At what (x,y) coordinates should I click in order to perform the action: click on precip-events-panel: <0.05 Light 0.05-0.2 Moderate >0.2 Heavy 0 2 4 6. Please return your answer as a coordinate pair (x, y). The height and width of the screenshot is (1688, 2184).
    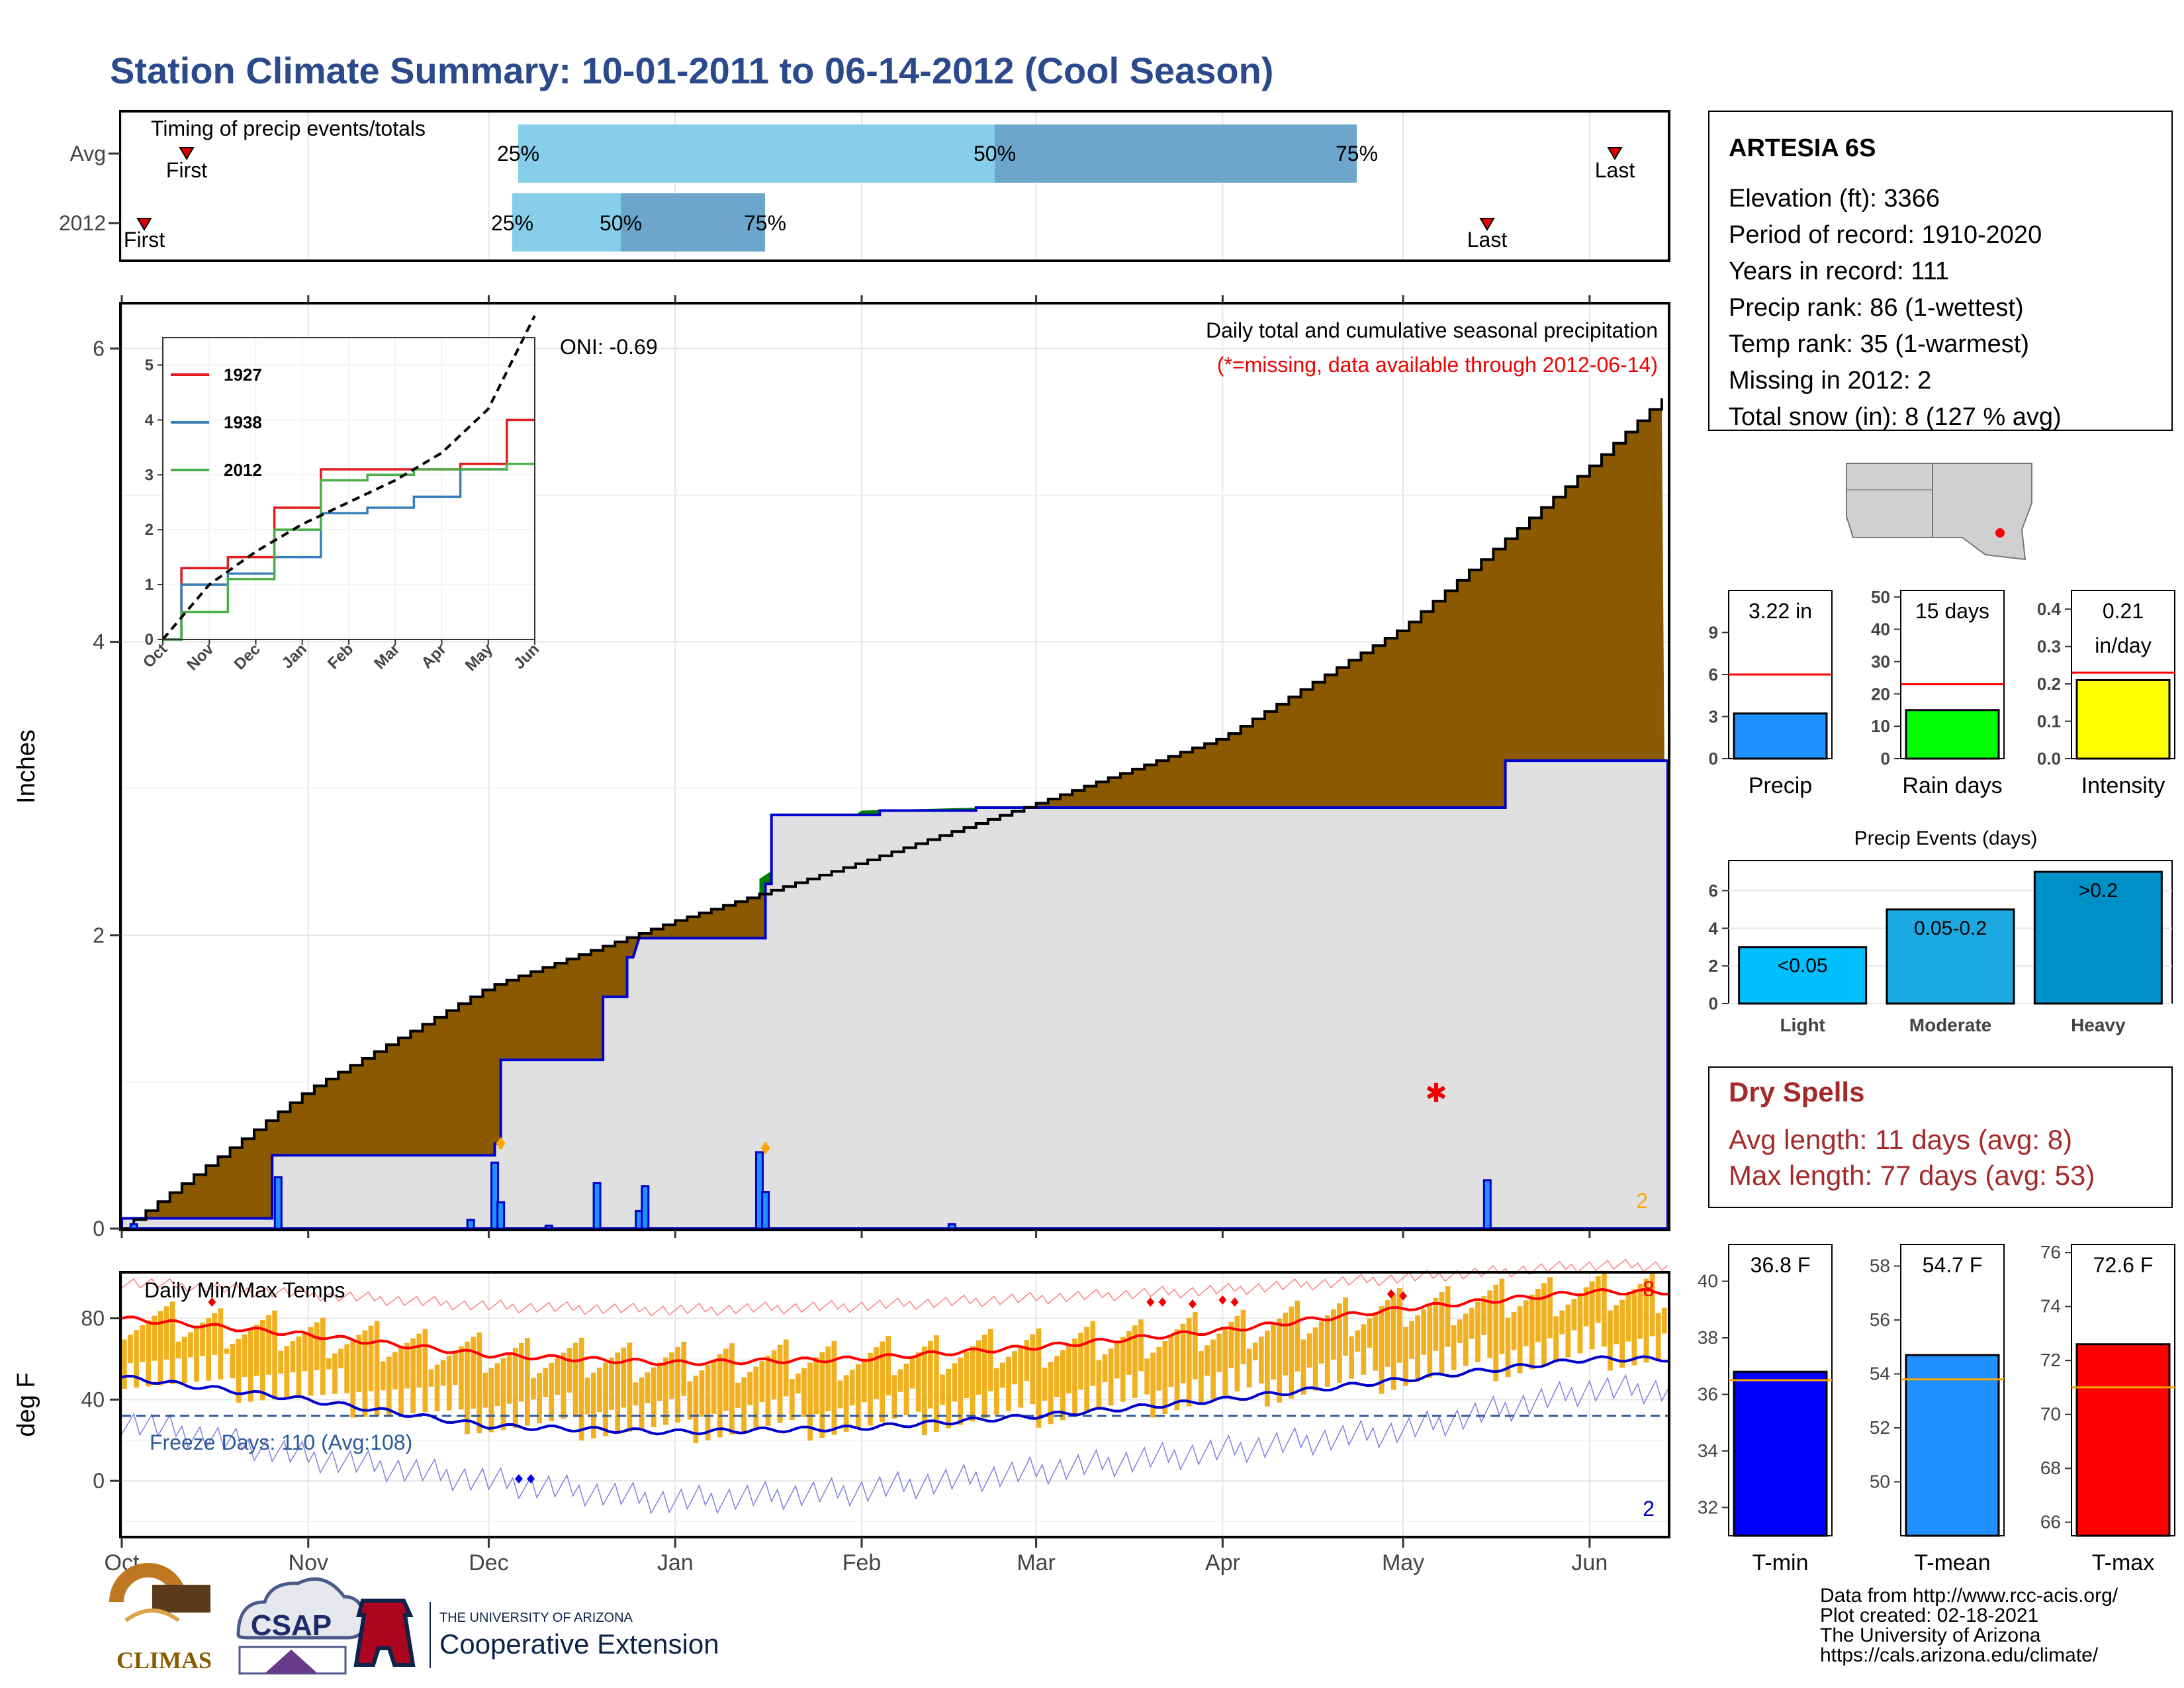
    Looking at the image, I should click on (1941, 947).